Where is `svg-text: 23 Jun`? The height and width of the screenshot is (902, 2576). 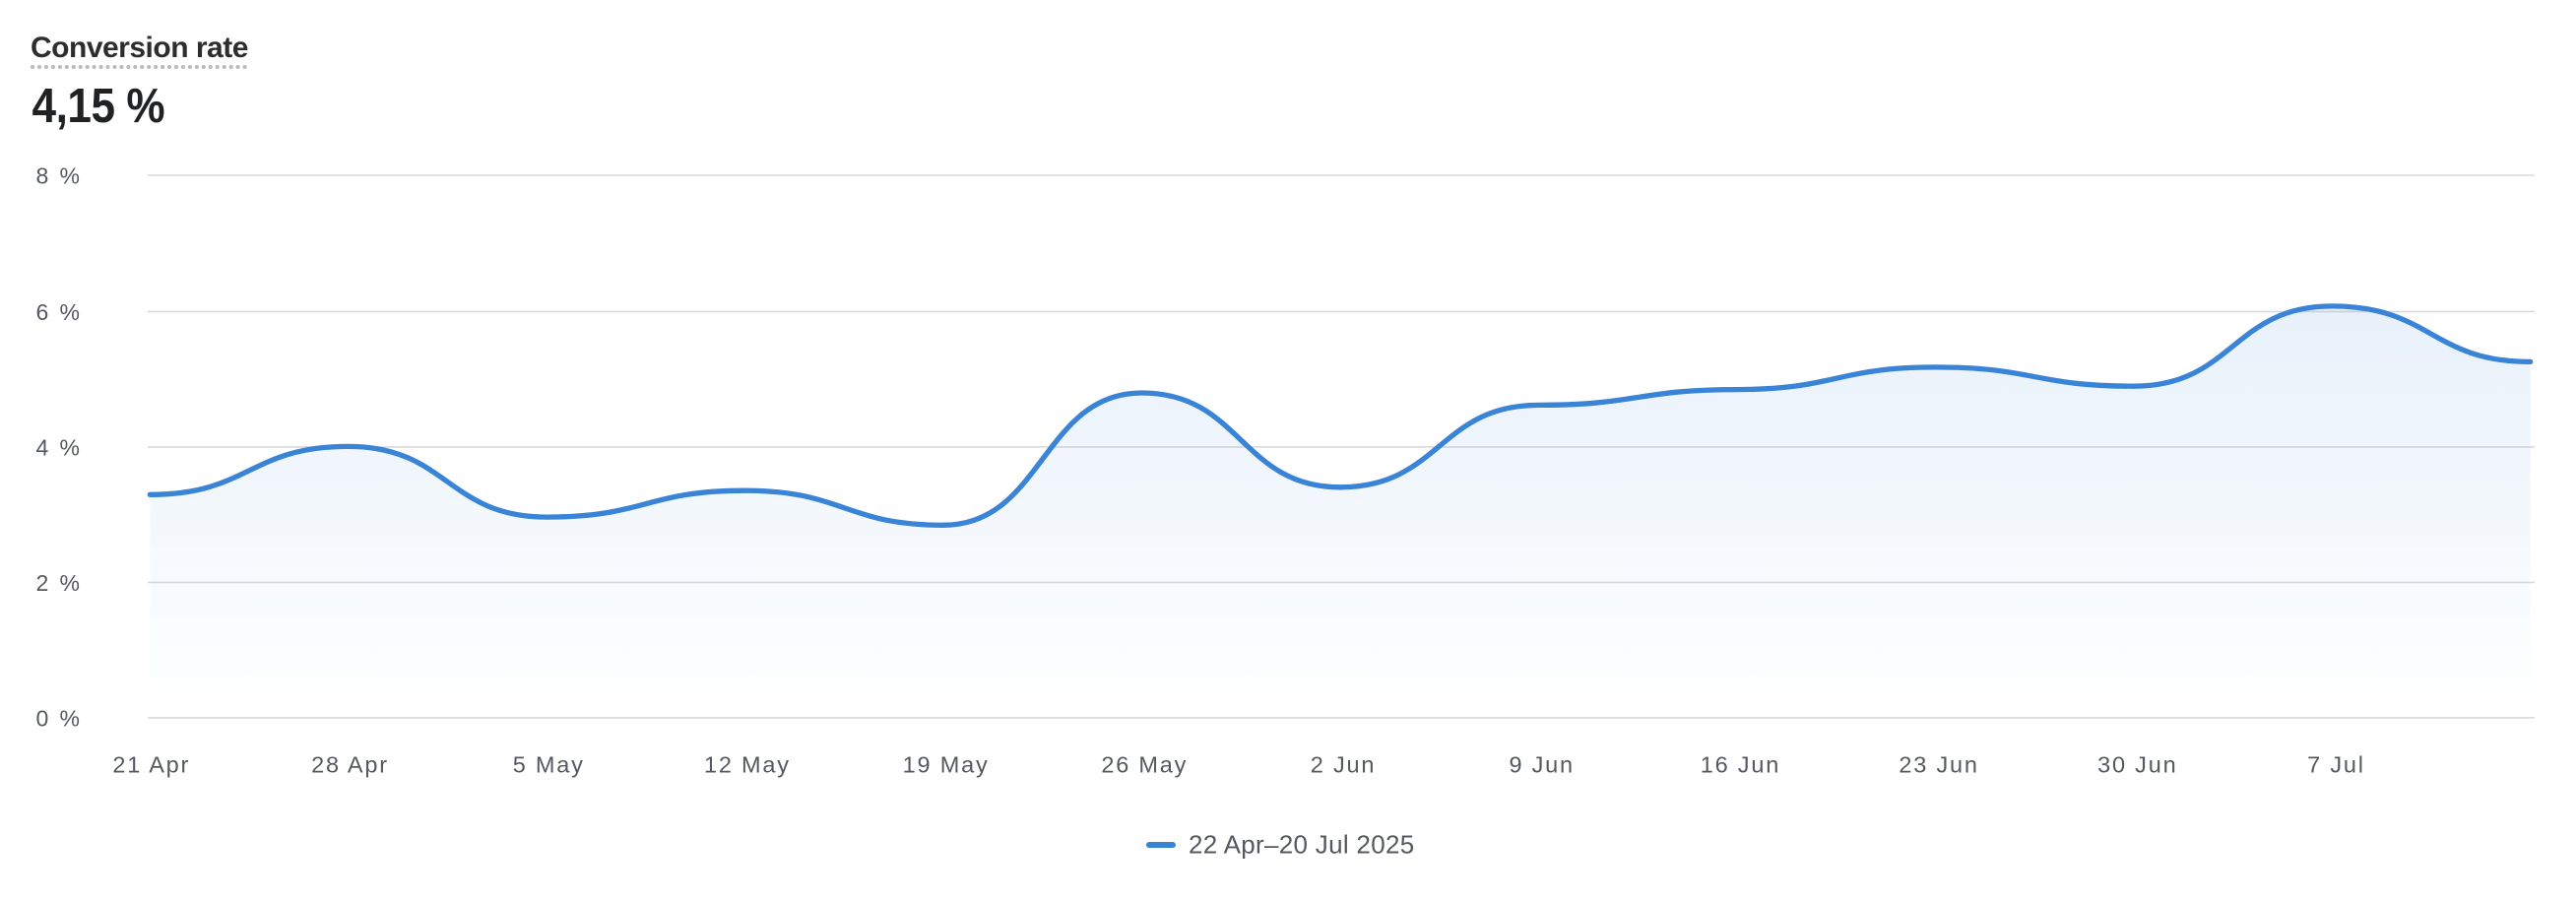
svg-text: 23 Jun is located at coordinates (1938, 764).